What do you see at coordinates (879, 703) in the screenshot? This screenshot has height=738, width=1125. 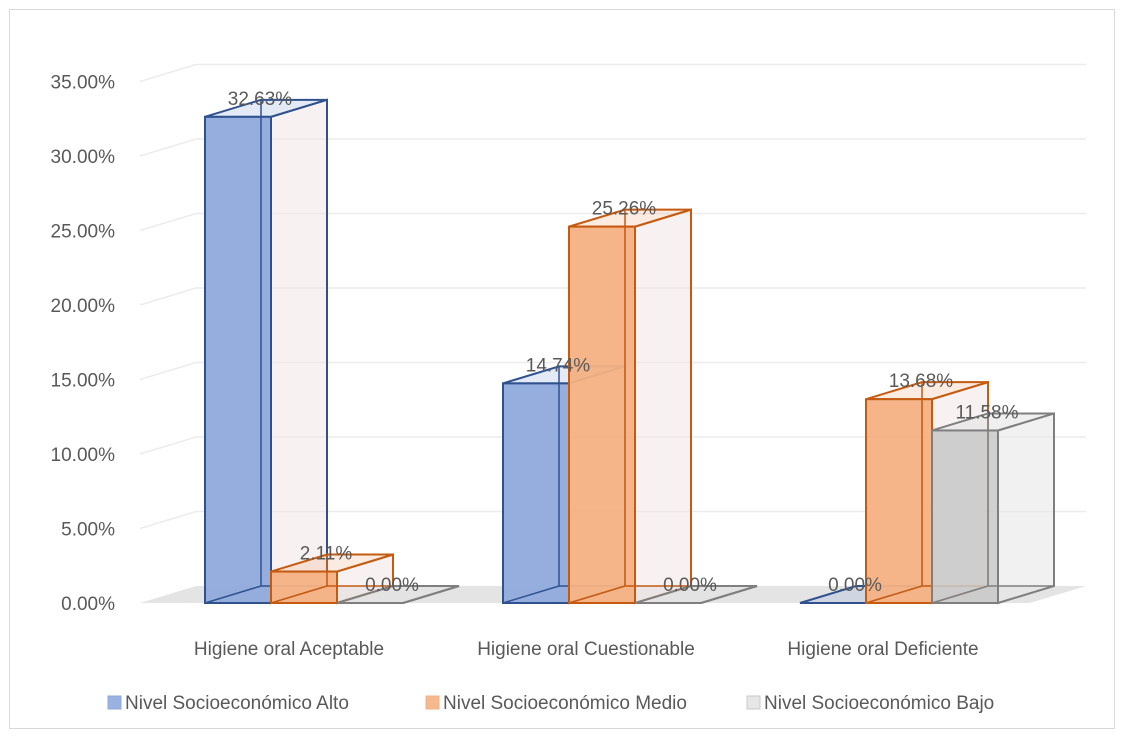 I see `legend-label: Nivel Socioeconómico Bajo` at bounding box center [879, 703].